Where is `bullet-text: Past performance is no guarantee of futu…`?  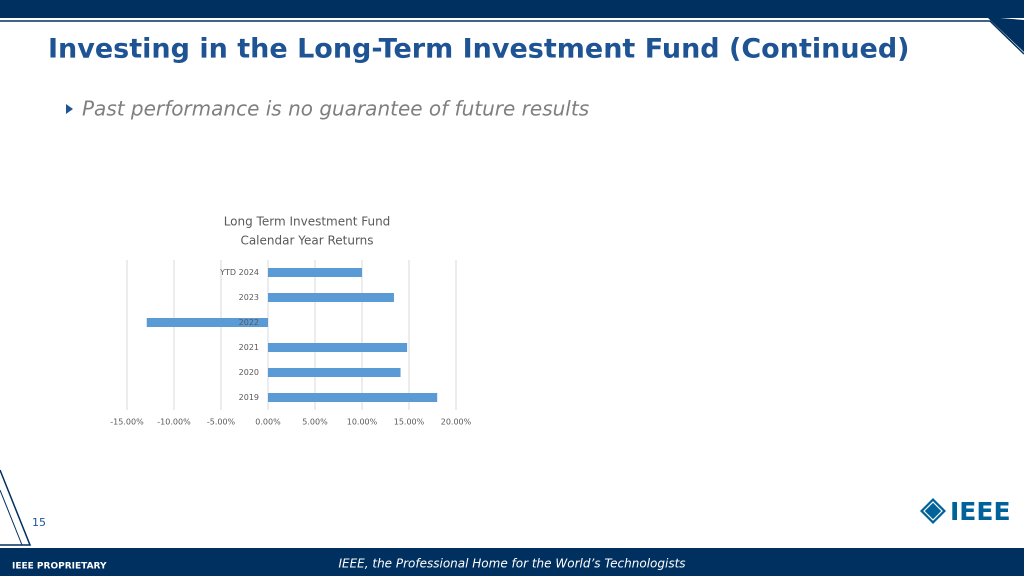 bullet-text: Past performance is no guarantee of futu… is located at coordinates (335, 109).